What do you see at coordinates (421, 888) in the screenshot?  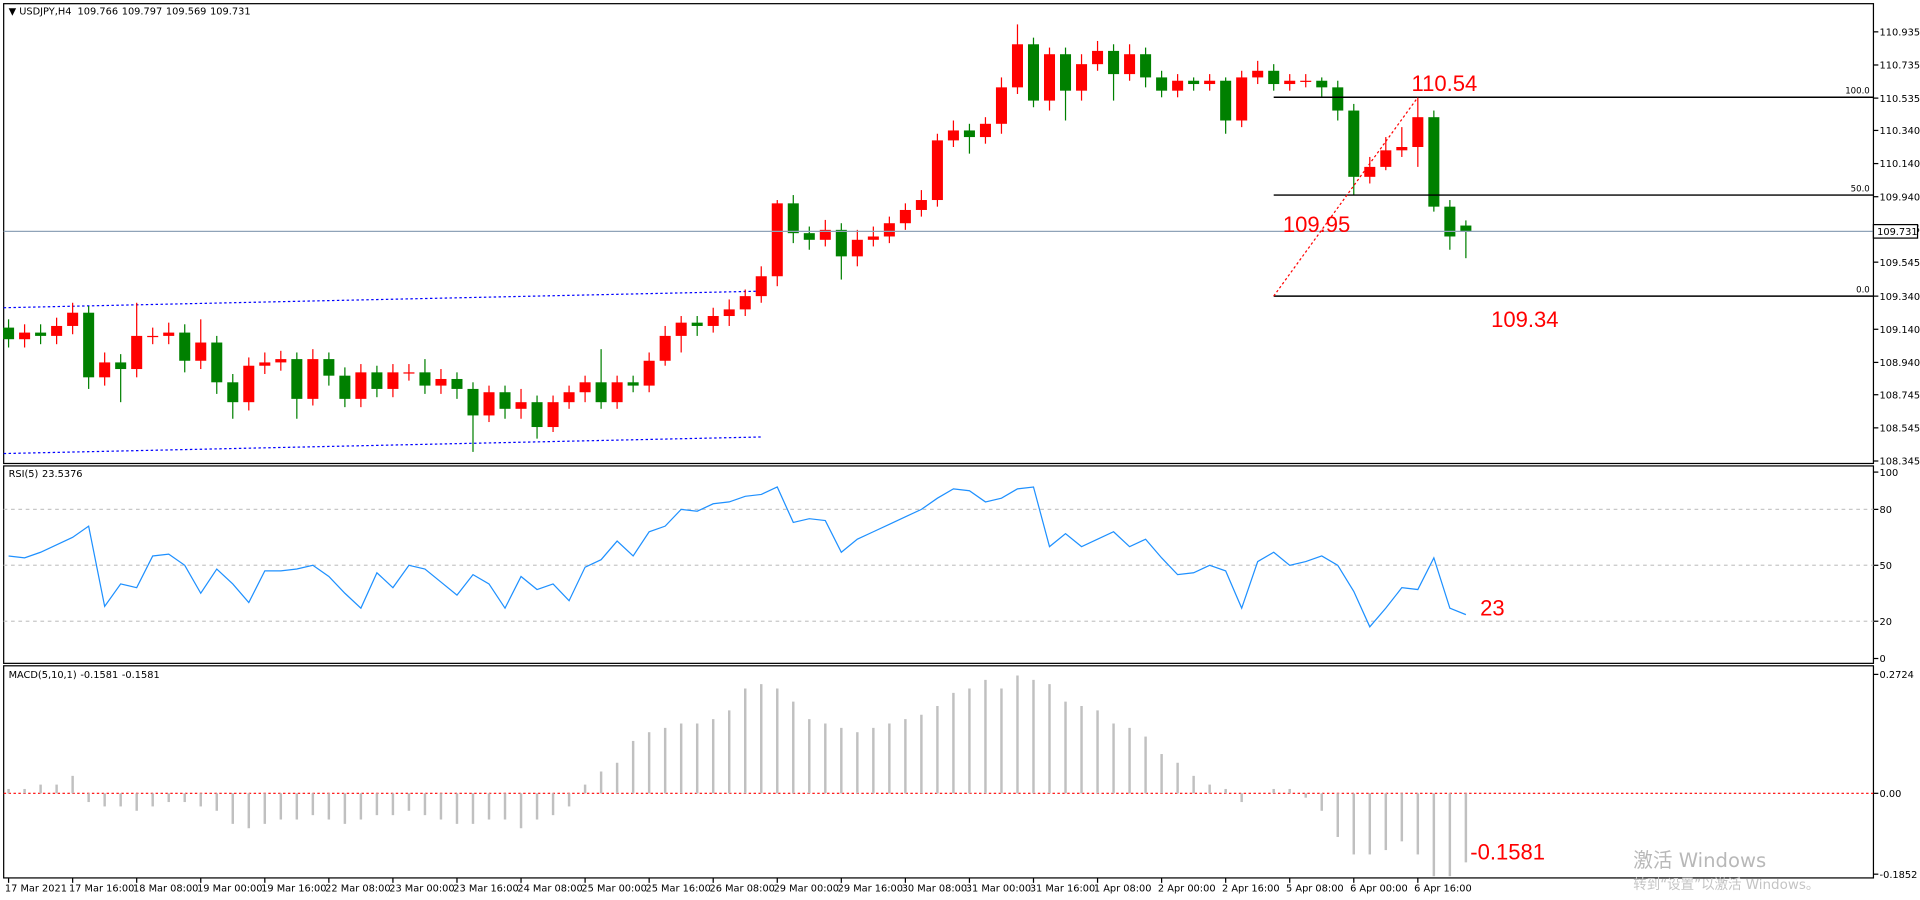 I see `x-tick-label: 23 Mar 00:00` at bounding box center [421, 888].